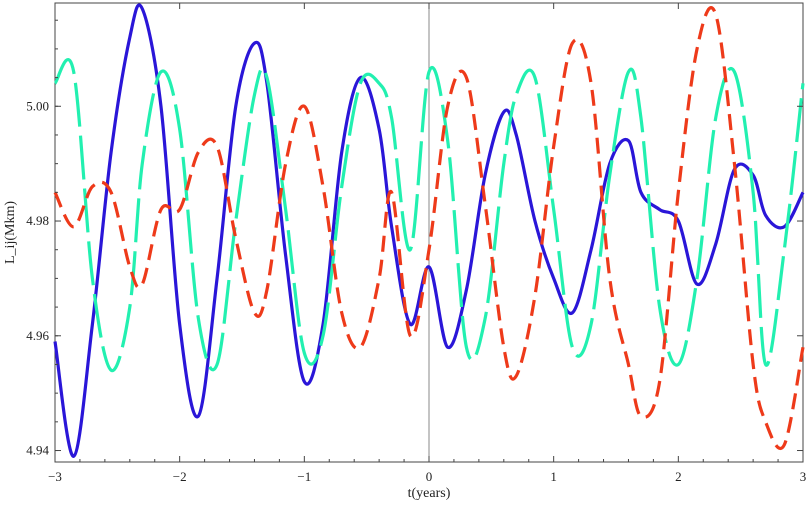  I want to click on x-tick-label: 2, so click(678, 476).